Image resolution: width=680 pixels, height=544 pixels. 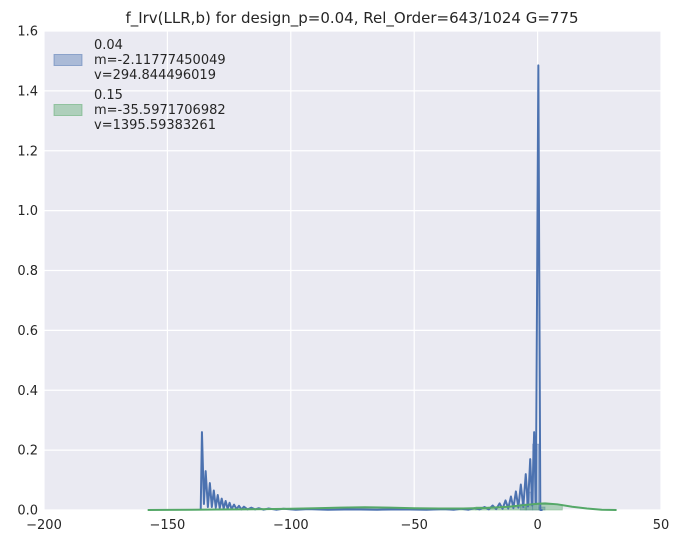 What do you see at coordinates (27, 331) in the screenshot?
I see `y-tick-label: 0.6` at bounding box center [27, 331].